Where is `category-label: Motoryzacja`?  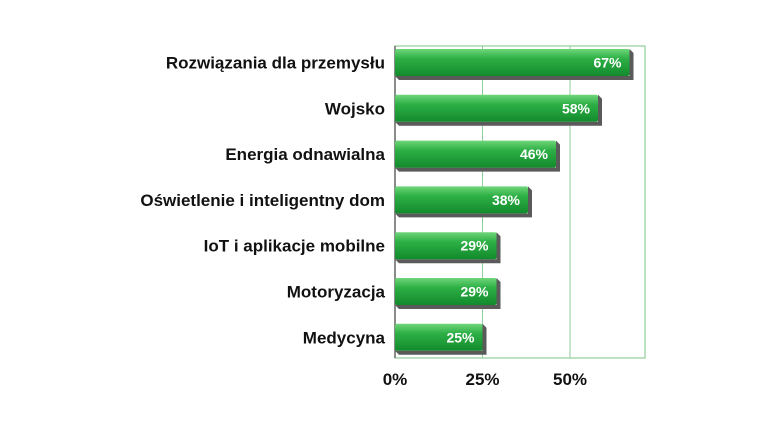
category-label: Motoryzacja is located at coordinates (336, 292).